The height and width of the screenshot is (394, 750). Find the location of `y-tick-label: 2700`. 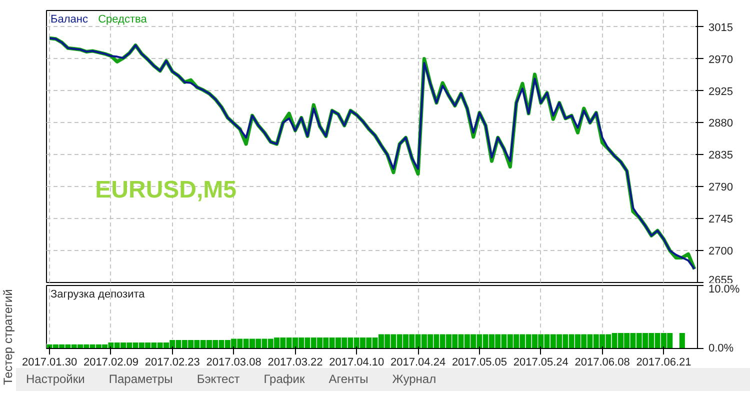

y-tick-label: 2700 is located at coordinates (720, 252).